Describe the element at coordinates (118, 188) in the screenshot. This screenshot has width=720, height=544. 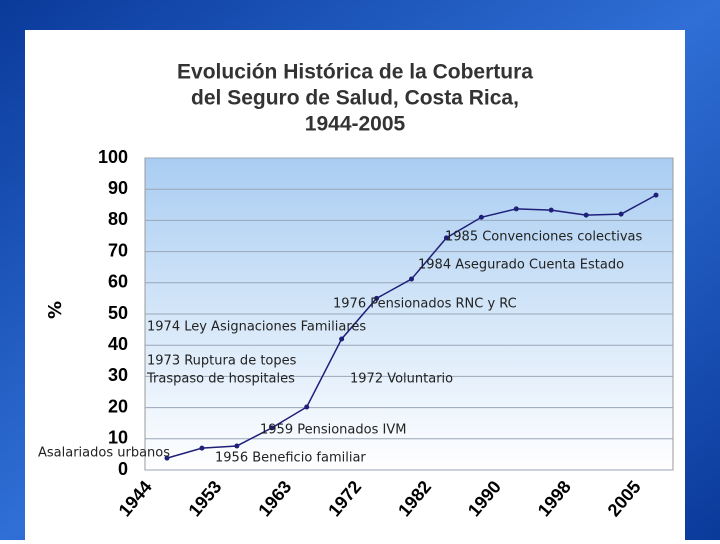
I see `y-tick-label: 90` at that location.